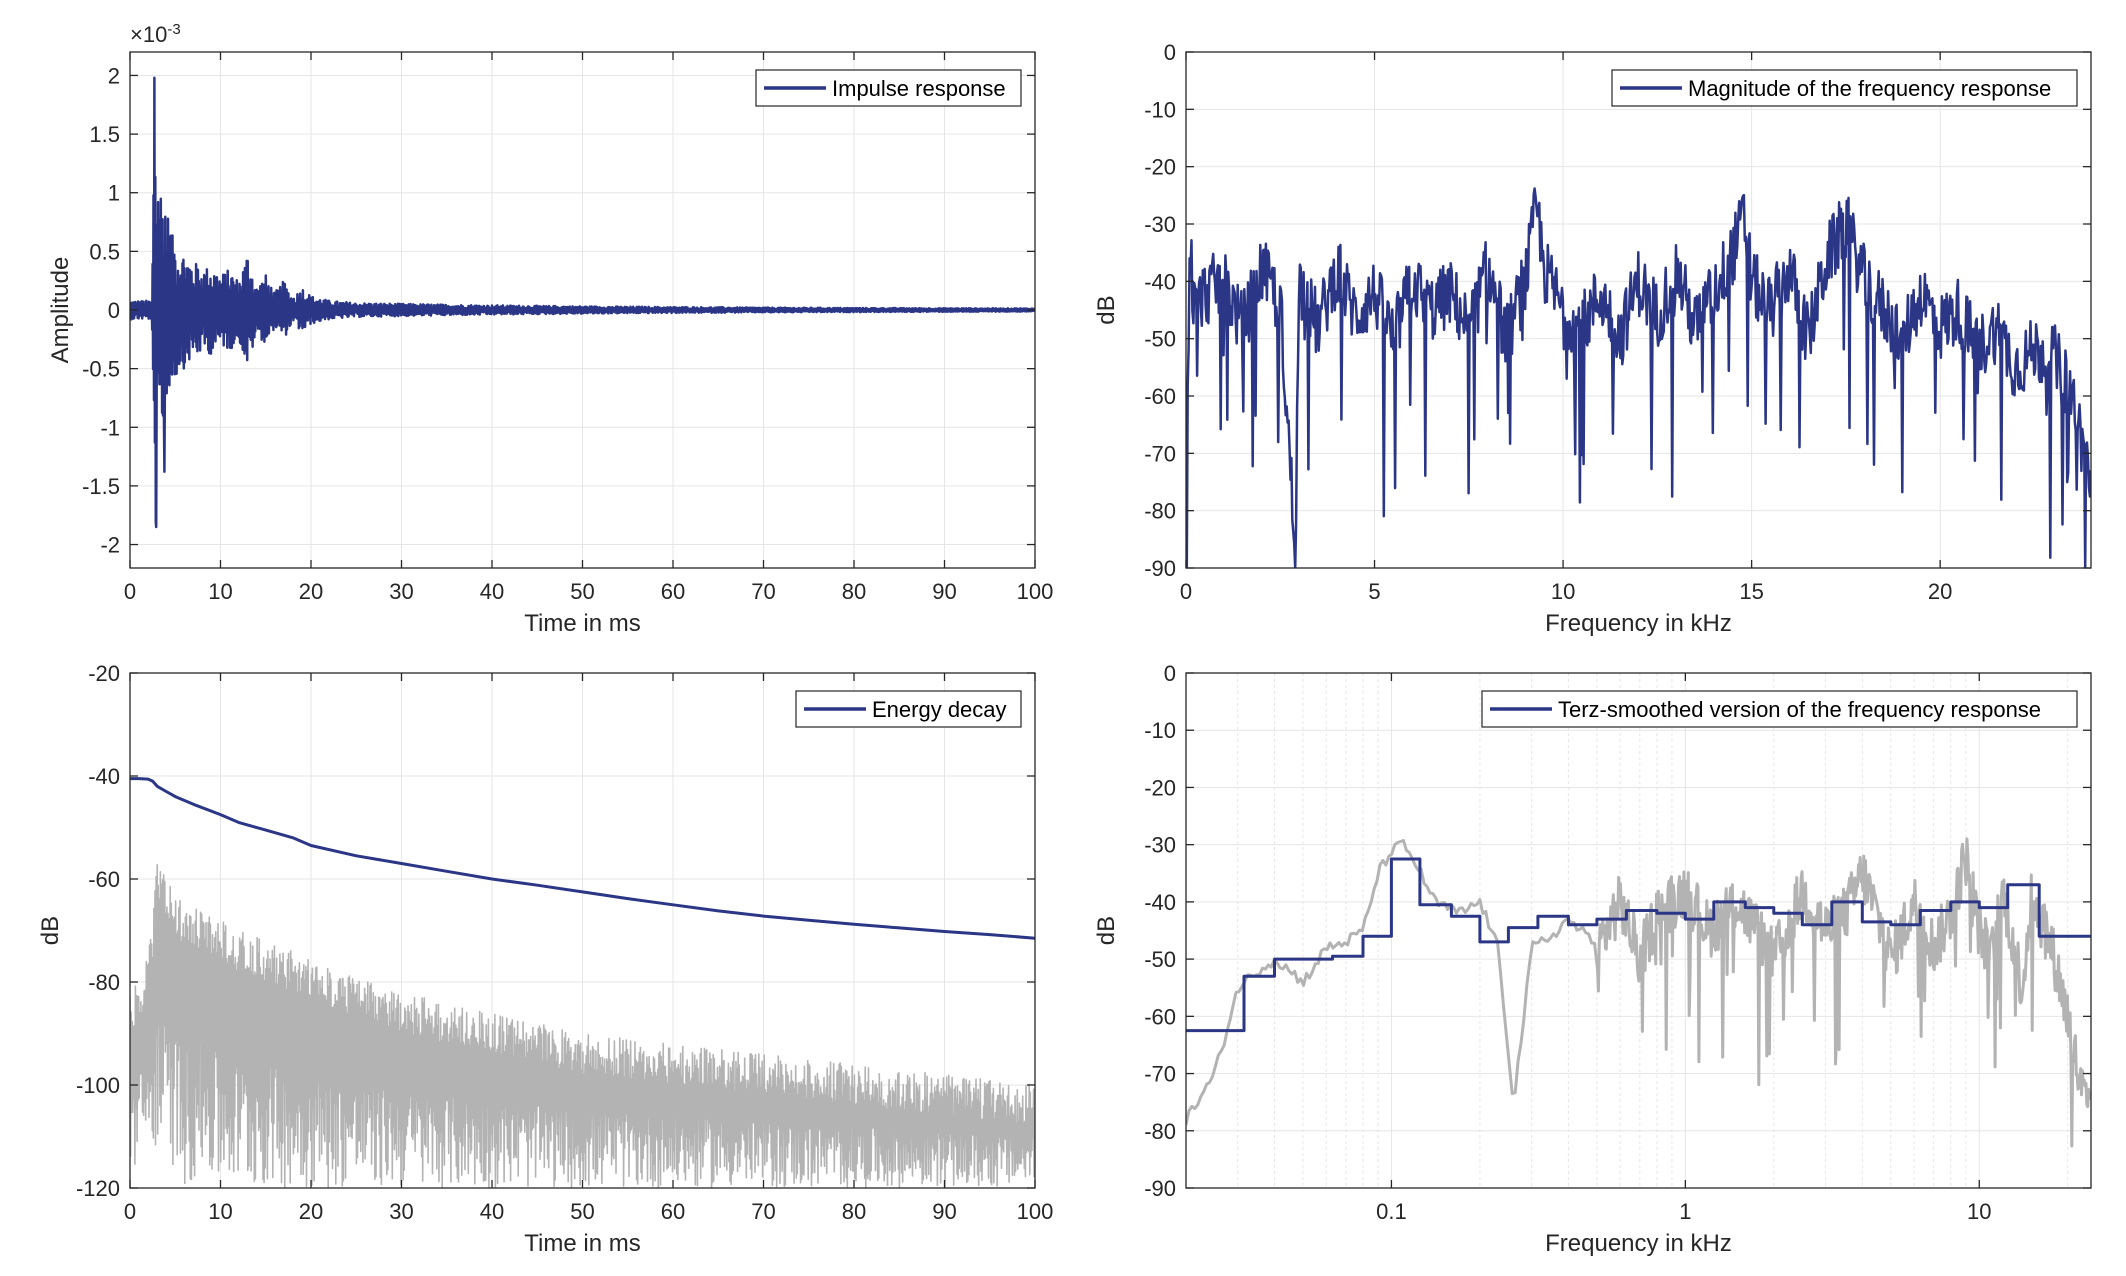 This screenshot has height=1276, width=2126. What do you see at coordinates (110, 545) in the screenshot?
I see `y-tick-label: -2` at bounding box center [110, 545].